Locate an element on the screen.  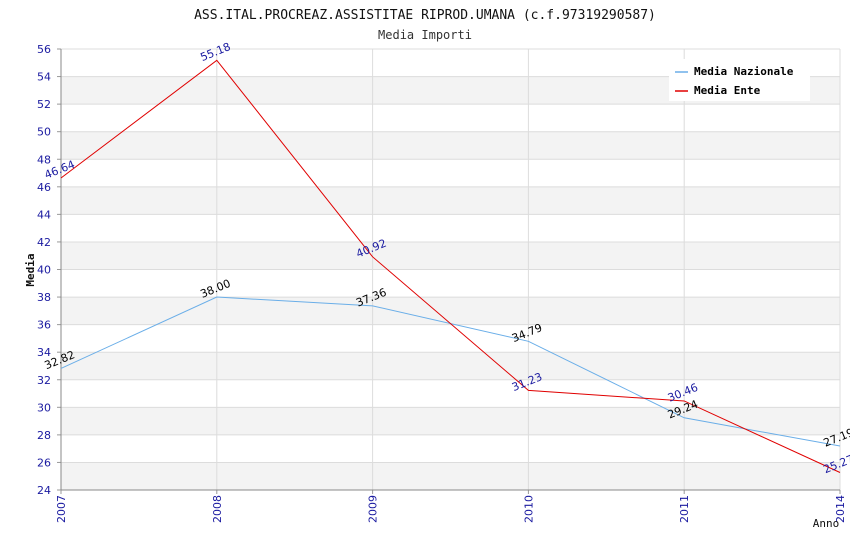
legend-box is located at coordinates (739, 80).